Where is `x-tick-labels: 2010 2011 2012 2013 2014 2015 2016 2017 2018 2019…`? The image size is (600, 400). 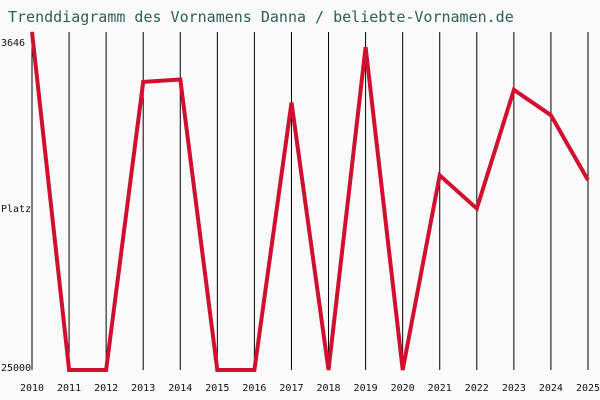 x-tick-labels: 2010 2011 2012 2013 2014 2015 2016 2017 2018 2019… is located at coordinates (310, 388).